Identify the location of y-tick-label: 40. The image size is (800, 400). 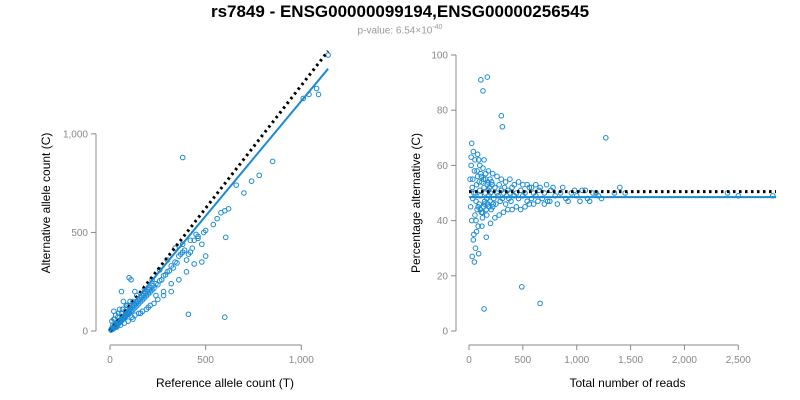
(443, 221).